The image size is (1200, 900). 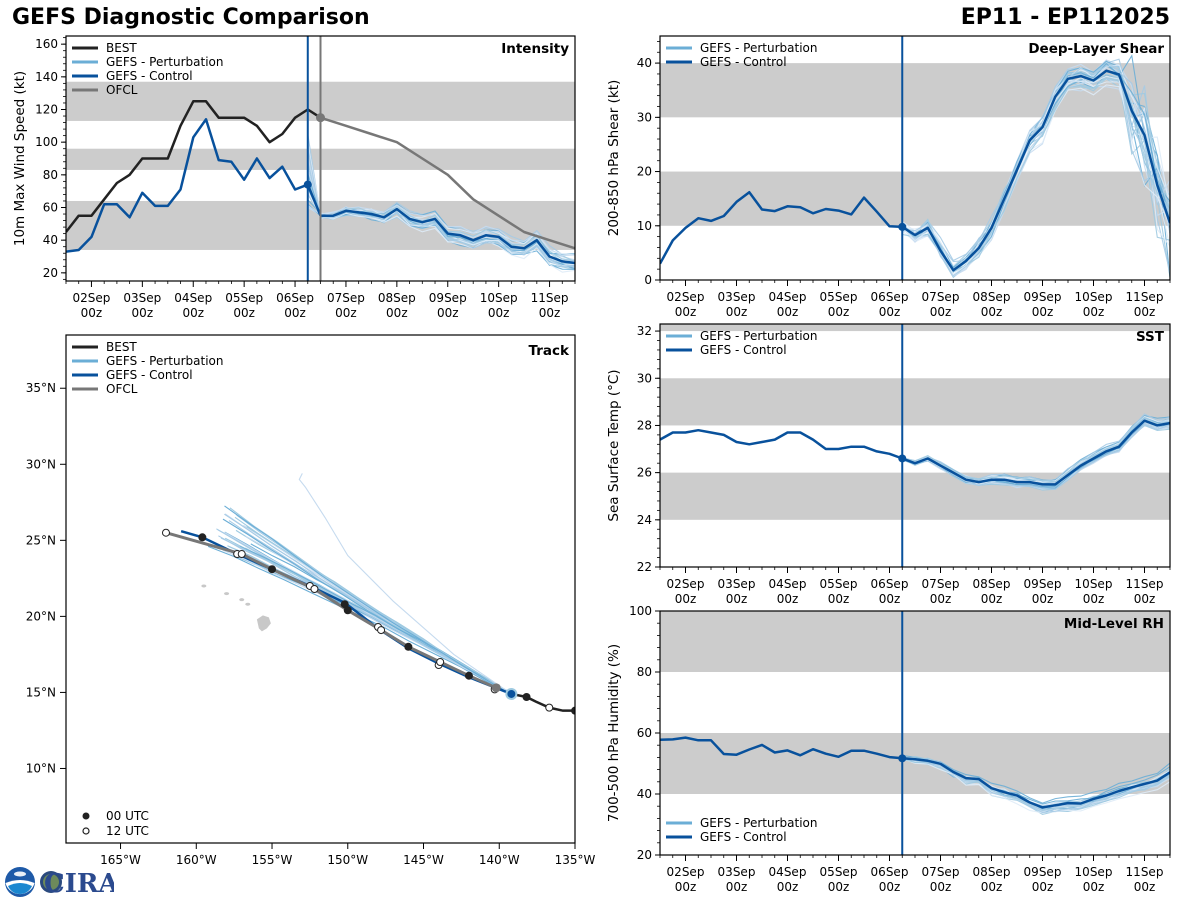 What do you see at coordinates (122, 90) in the screenshot?
I see `legend-label: OFCL` at bounding box center [122, 90].